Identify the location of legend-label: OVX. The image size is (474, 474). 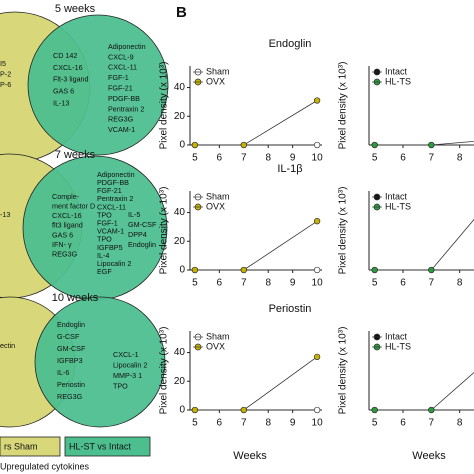
(215, 346).